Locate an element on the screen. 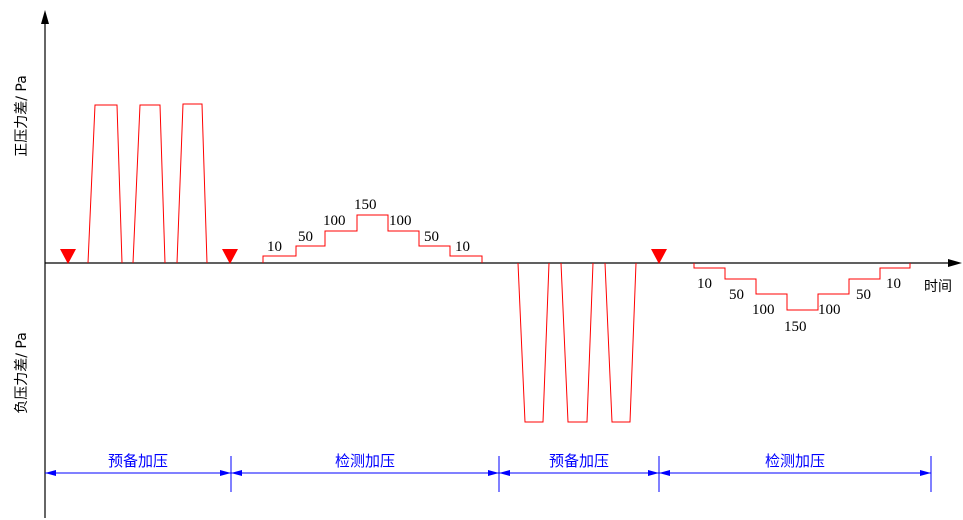 The image size is (963, 520). phase-label-preload-positive: 预备加压 is located at coordinates (138, 461).